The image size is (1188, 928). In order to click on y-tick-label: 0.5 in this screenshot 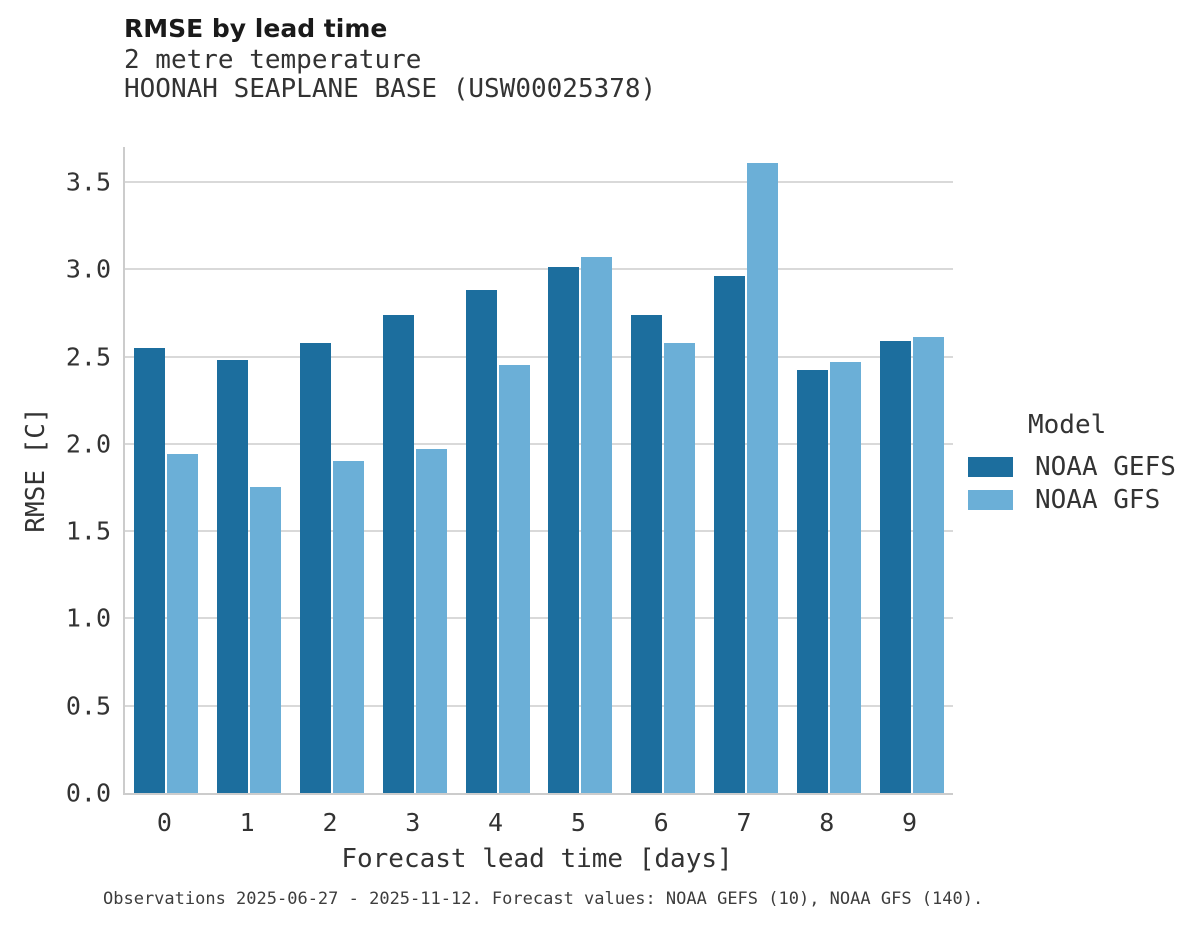, I will do `click(88, 706)`.